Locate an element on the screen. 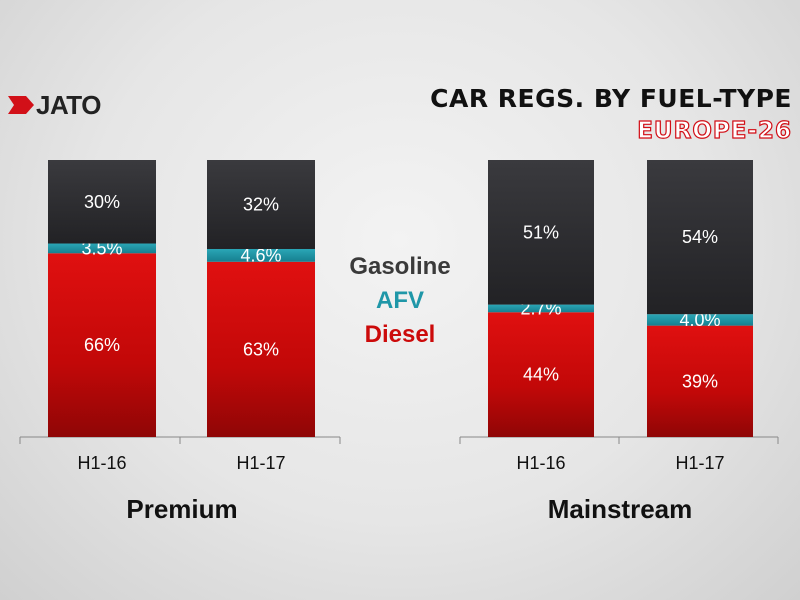 This screenshot has width=800, height=600. chart-title: CAR REGS. BY FUEL-TYPE is located at coordinates (611, 98).